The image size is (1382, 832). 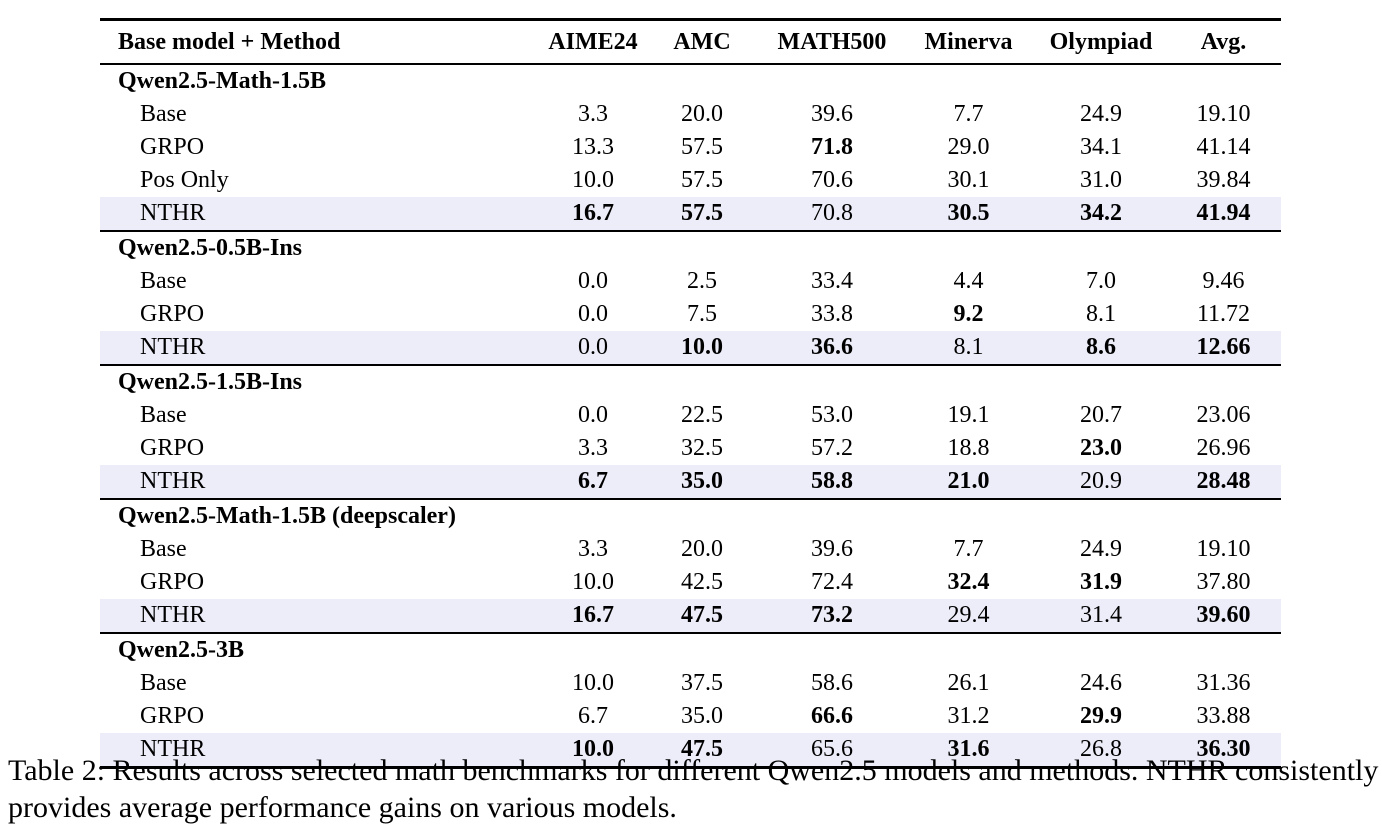 I want to click on table-row: NTHR 16.7 47.5 73.2 29.4 31.4 39.60, so click(x=690, y=616).